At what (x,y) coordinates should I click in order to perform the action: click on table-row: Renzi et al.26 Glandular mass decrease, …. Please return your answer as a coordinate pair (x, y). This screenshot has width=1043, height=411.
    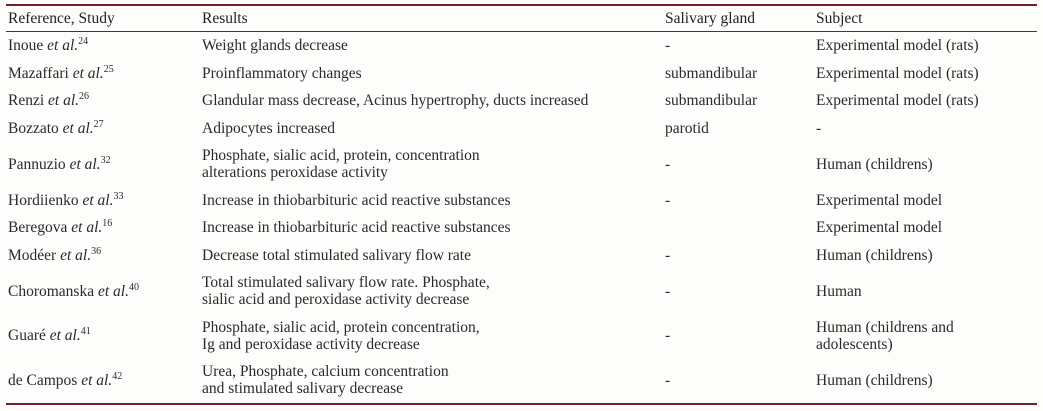
    Looking at the image, I should click on (521, 101).